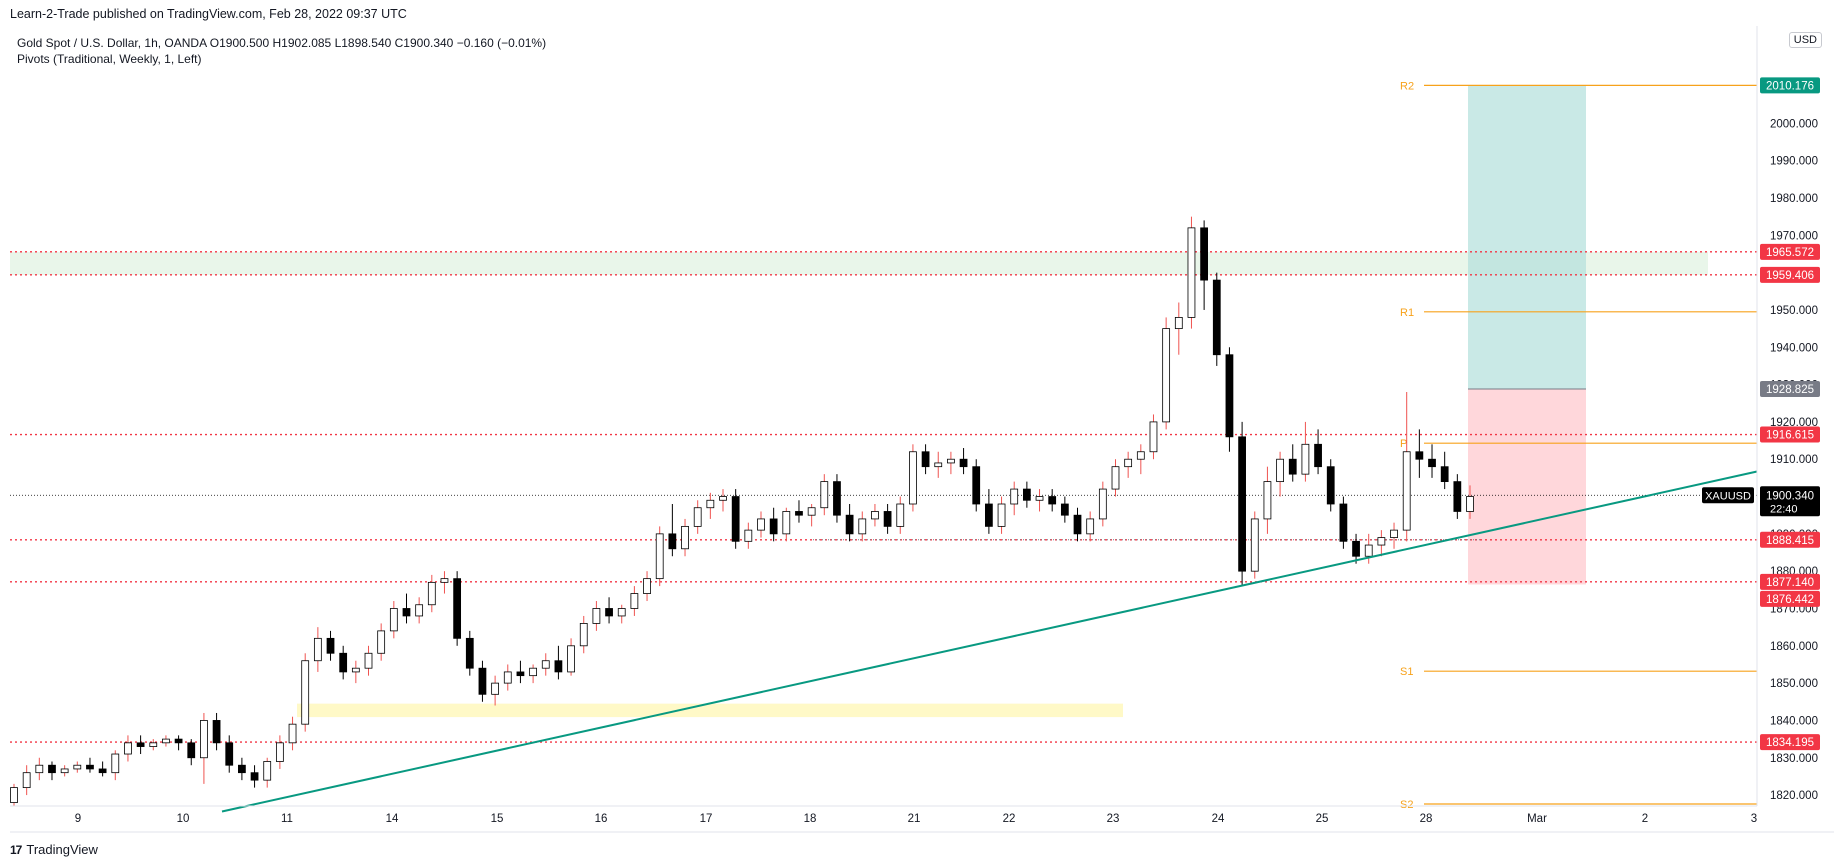 Image resolution: width=1834 pixels, height=868 pixels. What do you see at coordinates (710, 710) in the screenshot?
I see `demand-zone` at bounding box center [710, 710].